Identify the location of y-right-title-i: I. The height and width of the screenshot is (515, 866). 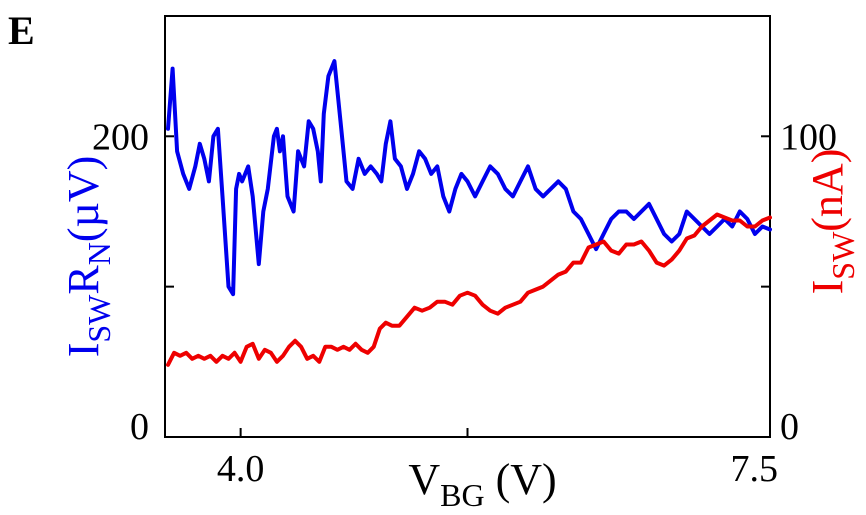
(827, 287).